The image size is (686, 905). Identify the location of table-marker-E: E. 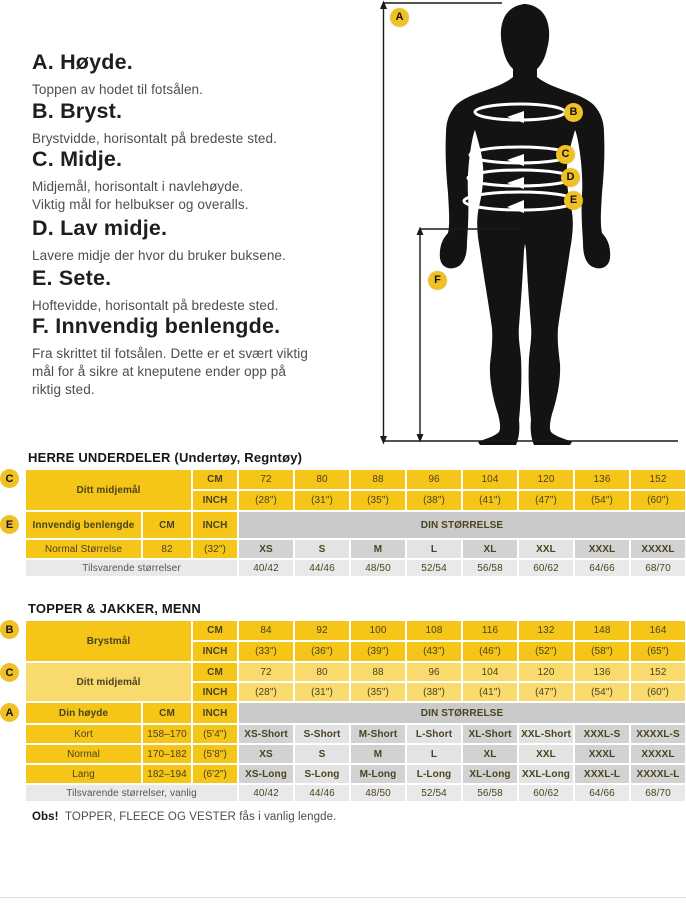
(9, 524).